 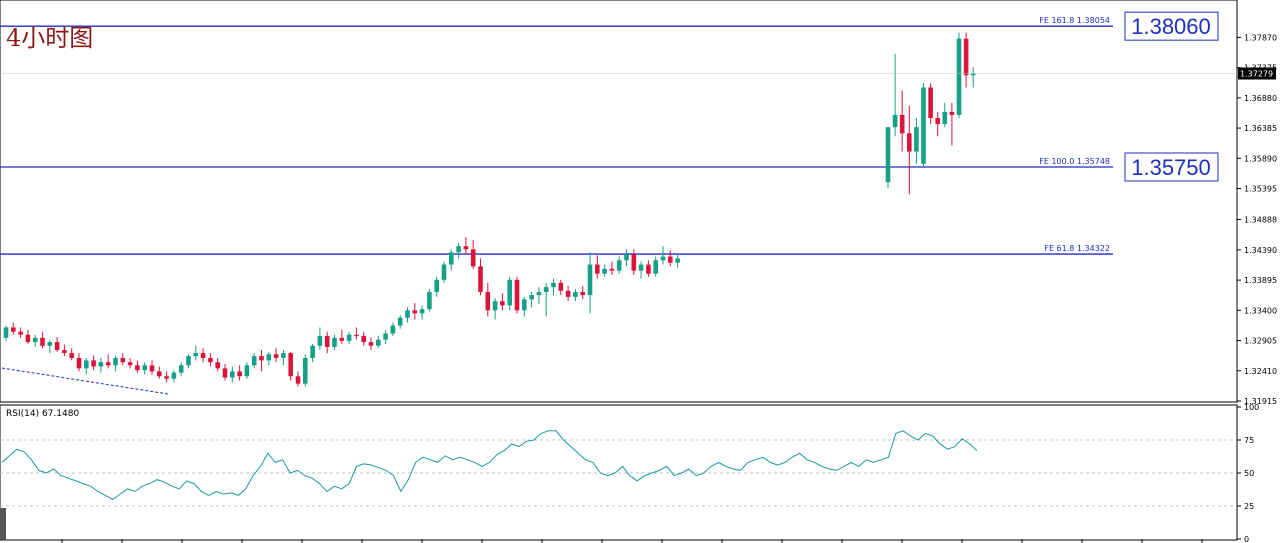 I want to click on rsi-tick-label: 75, so click(x=1249, y=440).